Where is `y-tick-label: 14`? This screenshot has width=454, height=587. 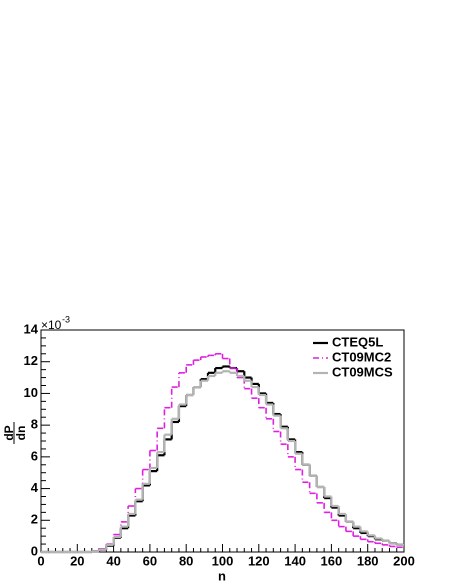
y-tick-label: 14 is located at coordinates (31, 328).